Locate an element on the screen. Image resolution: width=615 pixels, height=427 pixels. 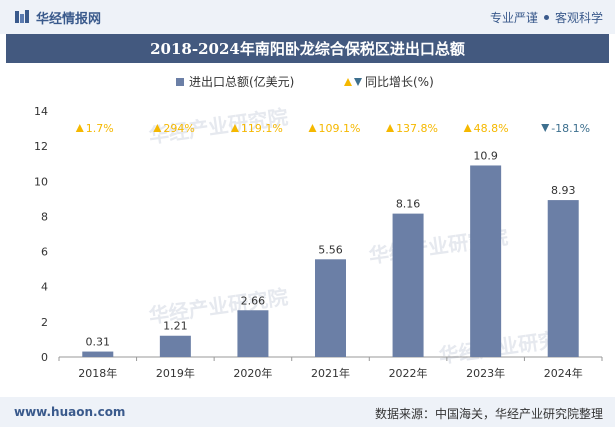
growth-label: 119.1% is located at coordinates (262, 128).